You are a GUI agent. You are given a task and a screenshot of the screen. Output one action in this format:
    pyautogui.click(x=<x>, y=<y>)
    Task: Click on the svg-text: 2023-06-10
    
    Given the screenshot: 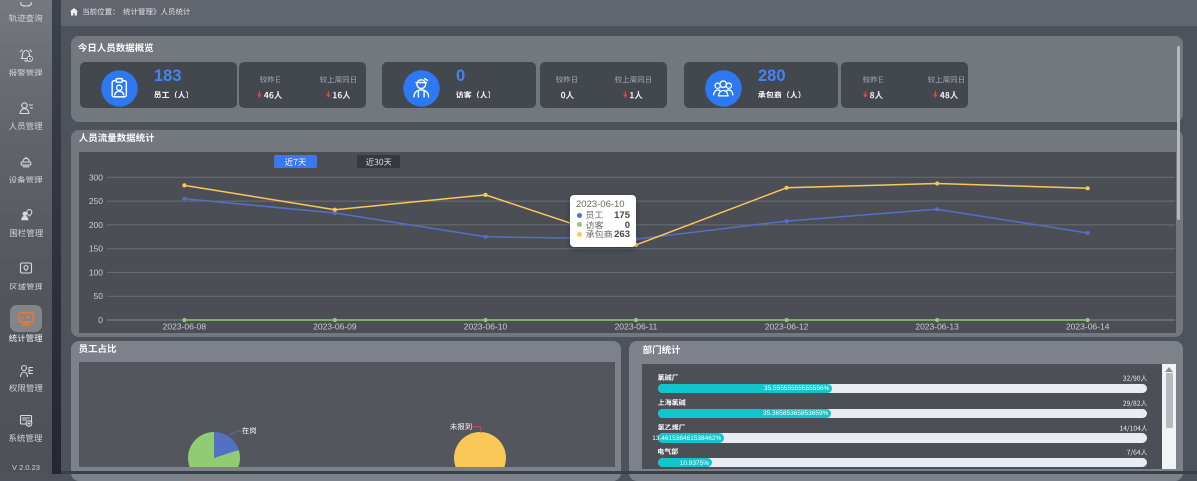 What is the action you would take?
    pyautogui.click(x=486, y=327)
    